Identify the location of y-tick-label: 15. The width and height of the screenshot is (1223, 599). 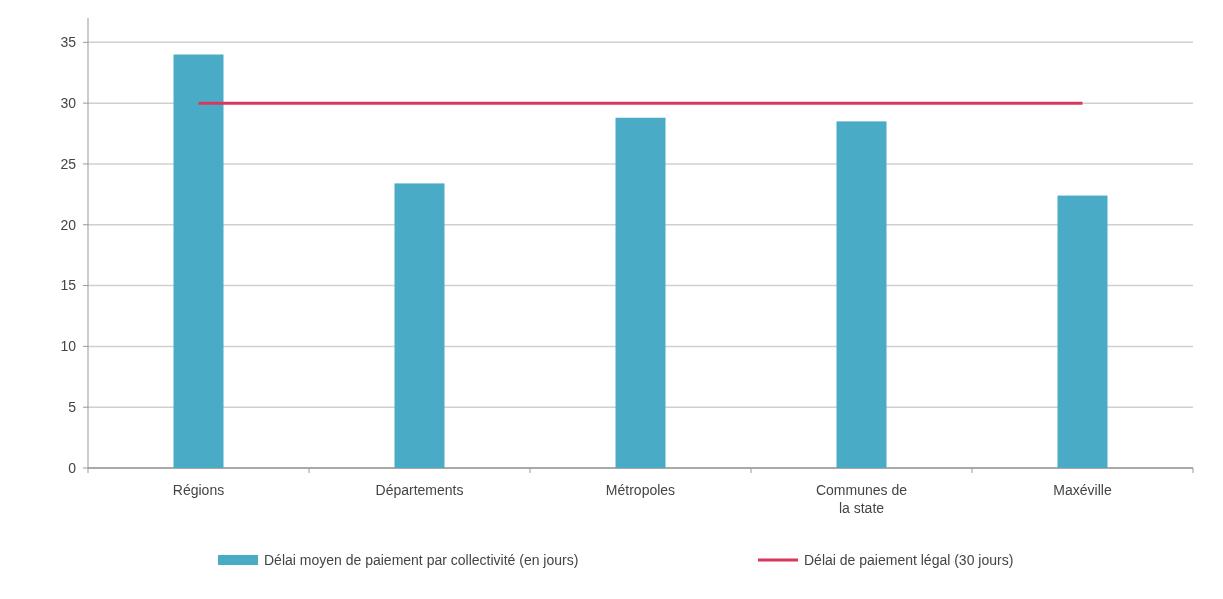
(68, 285).